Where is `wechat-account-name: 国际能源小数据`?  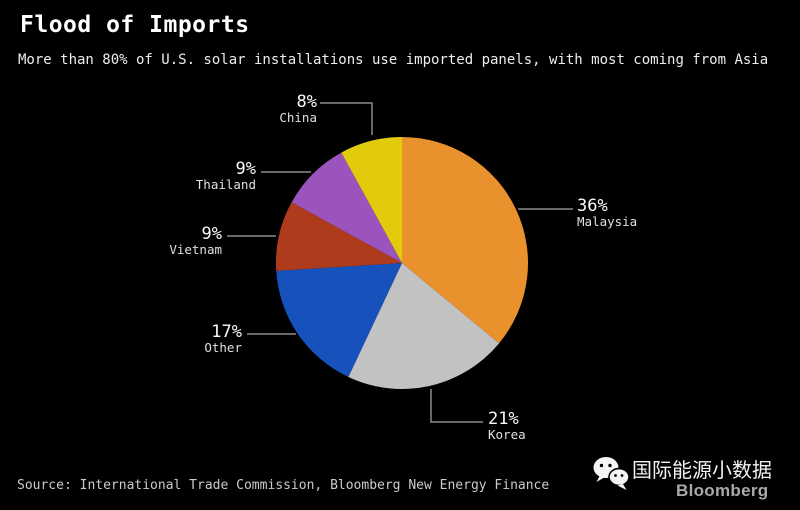 wechat-account-name: 国际能源小数据 is located at coordinates (702, 470).